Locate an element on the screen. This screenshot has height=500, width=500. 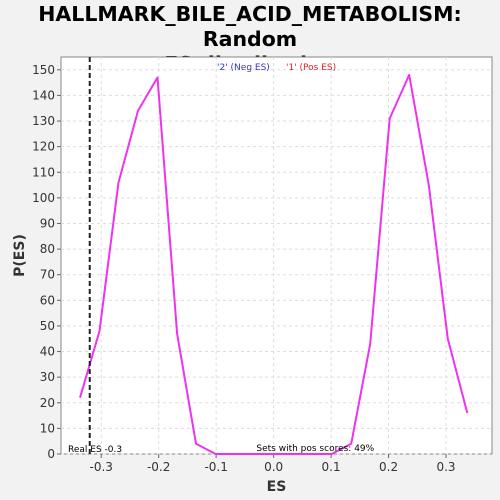
y-tick-label: 150 is located at coordinates (43, 70).